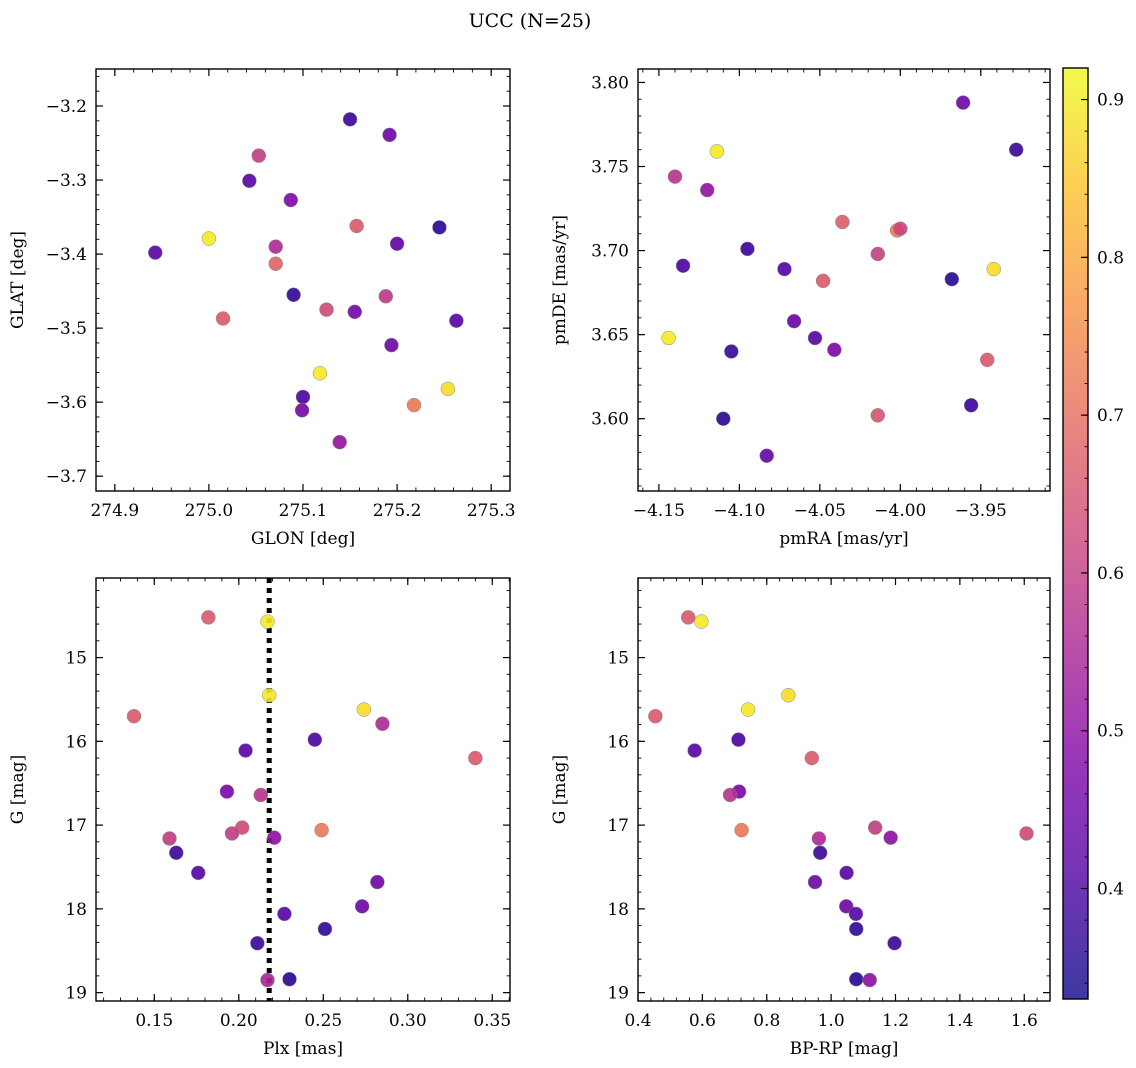  What do you see at coordinates (1110, 574) in the screenshot?
I see `colorbar-tick-label: 0.6` at bounding box center [1110, 574].